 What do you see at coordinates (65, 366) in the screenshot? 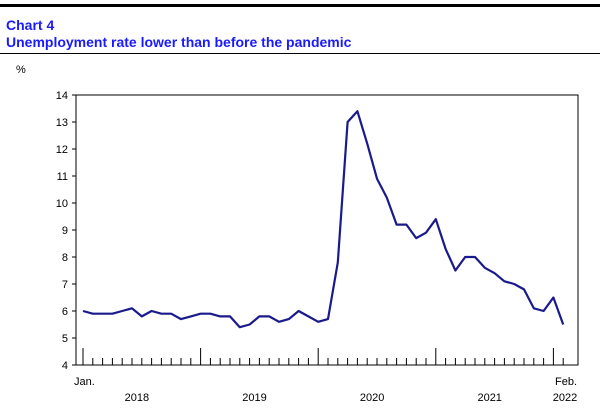
I see `y-tick-label: 4` at bounding box center [65, 366].